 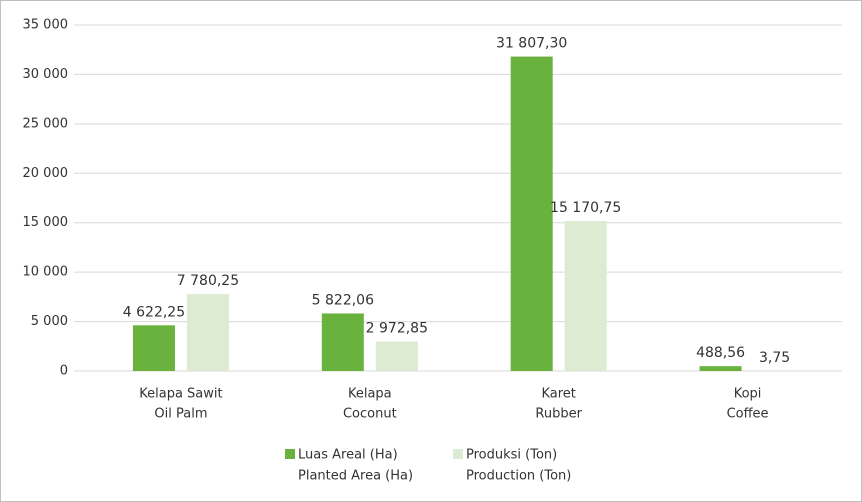 I want to click on x-tick-label: Coconut, so click(x=370, y=414).